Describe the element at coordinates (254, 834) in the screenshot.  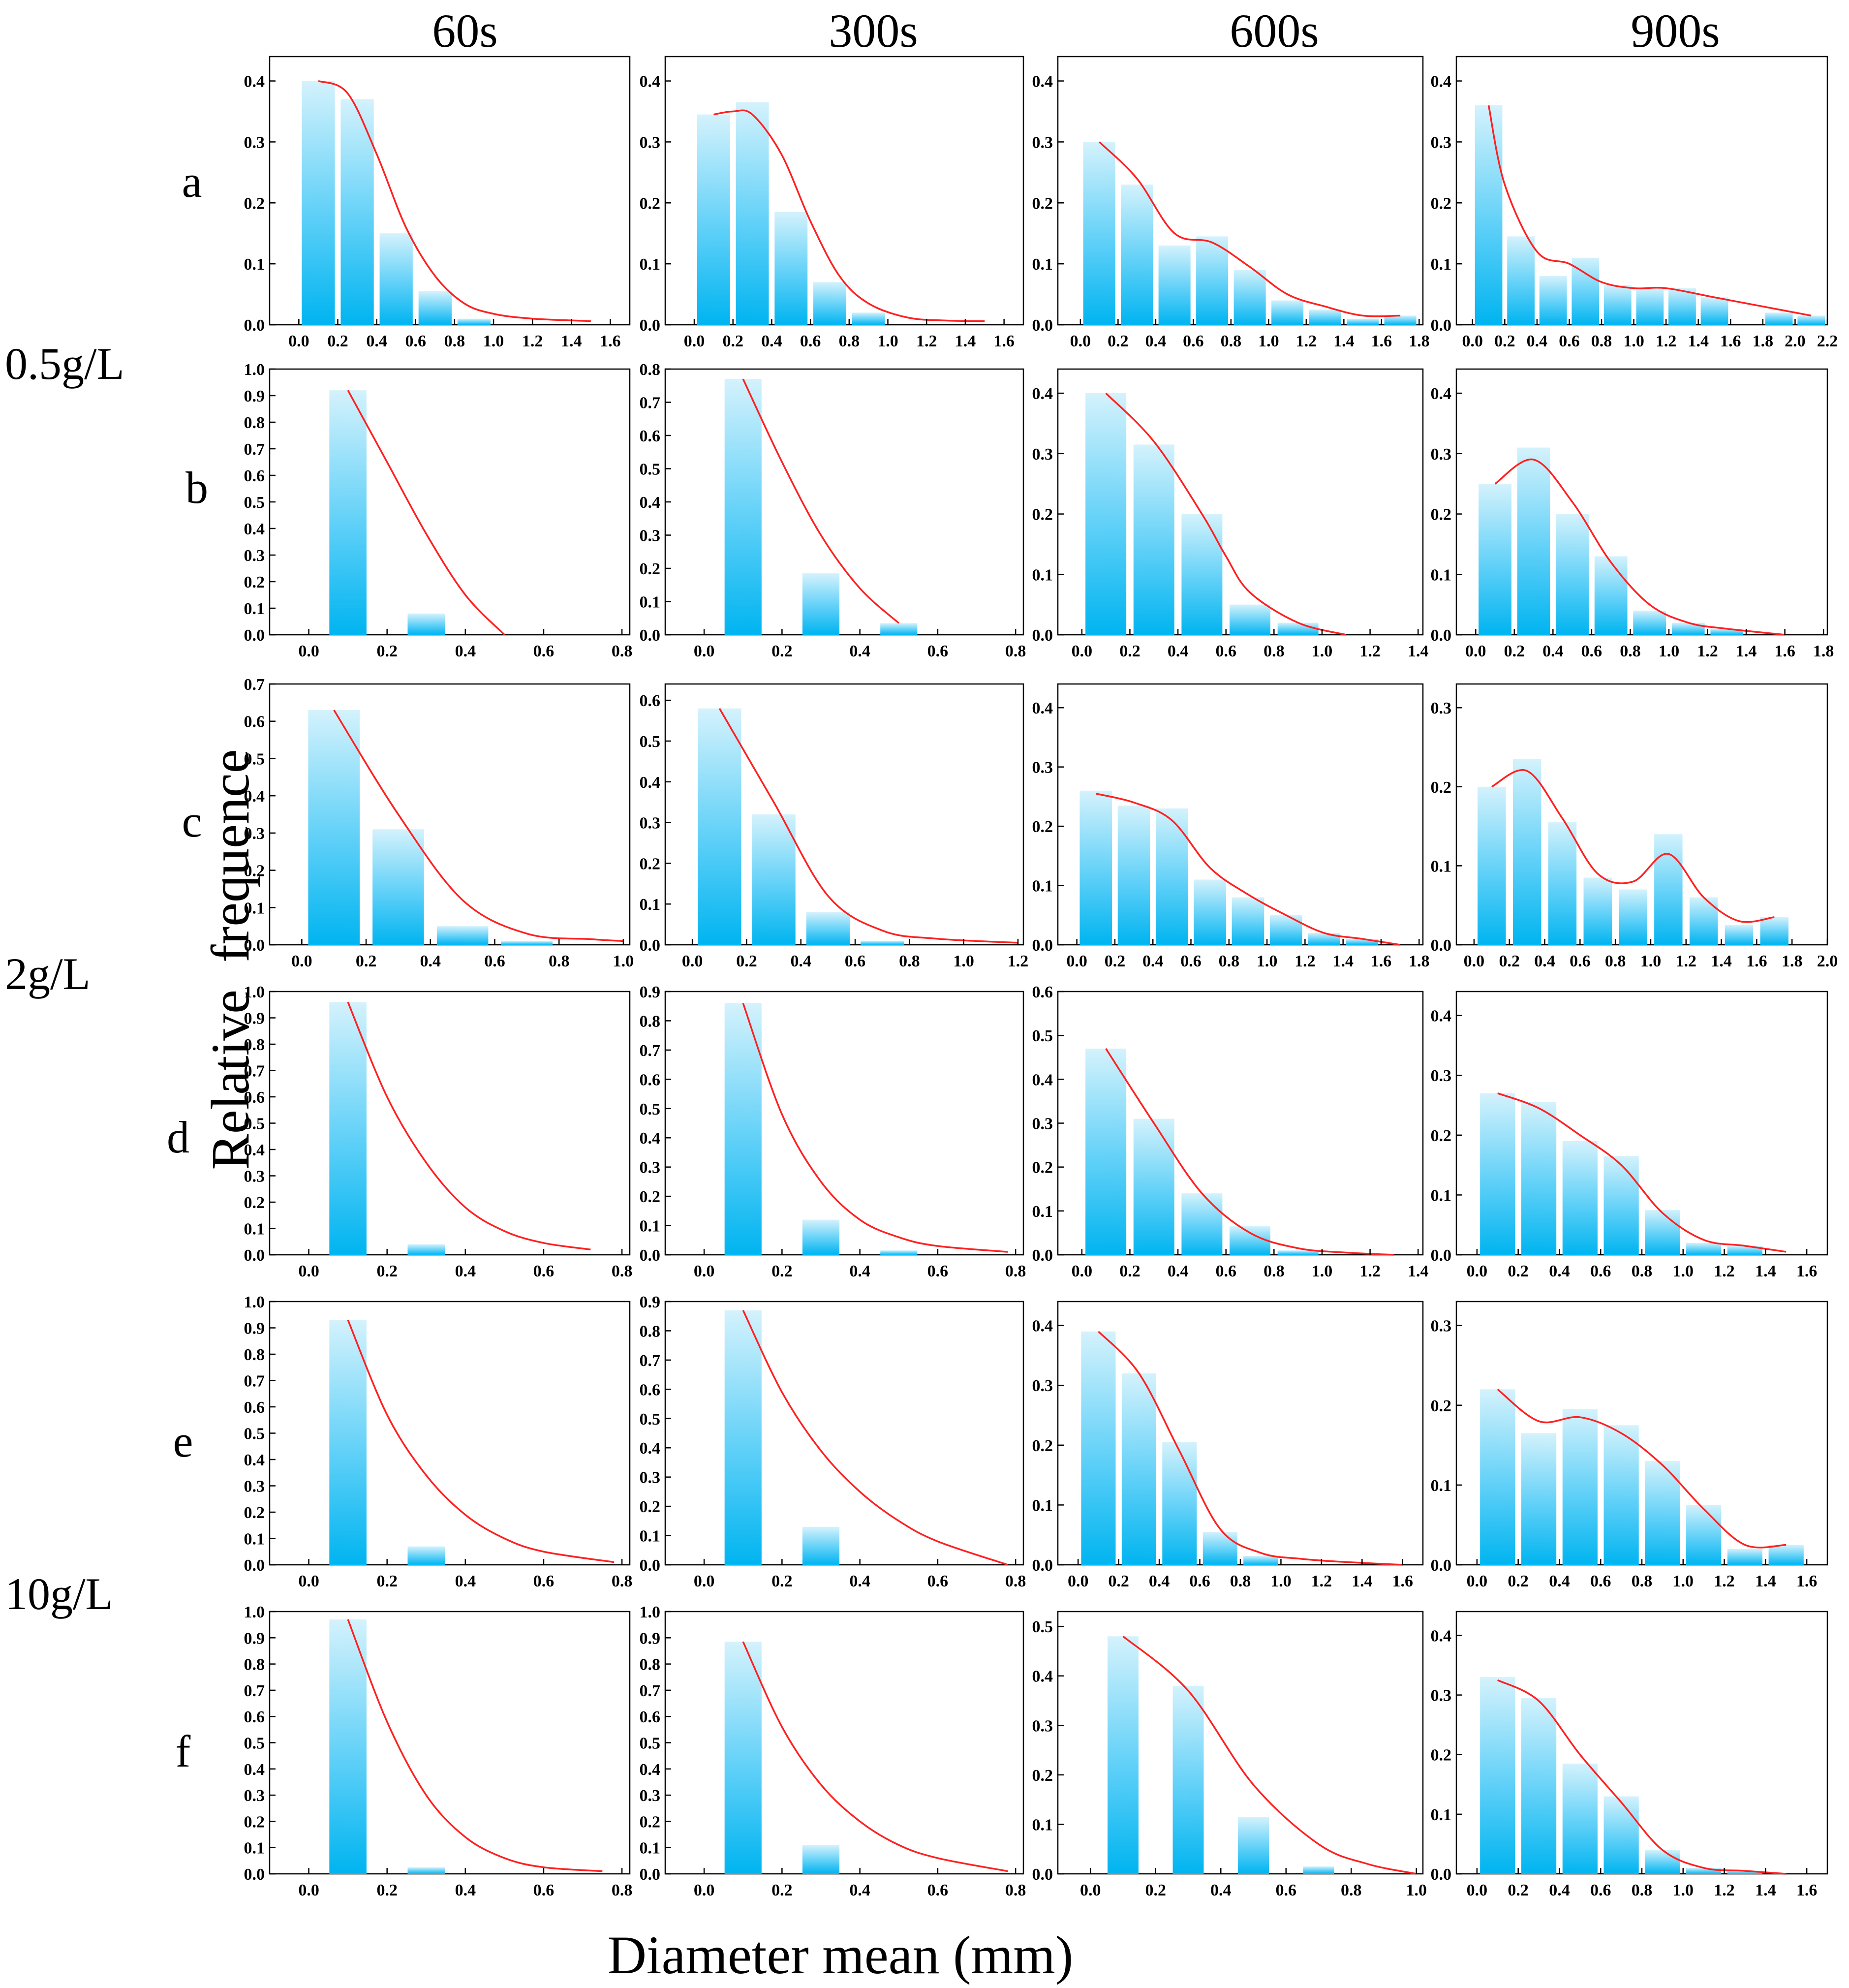
I see `panel-c-60s-y-tick-label: 0.3` at that location.